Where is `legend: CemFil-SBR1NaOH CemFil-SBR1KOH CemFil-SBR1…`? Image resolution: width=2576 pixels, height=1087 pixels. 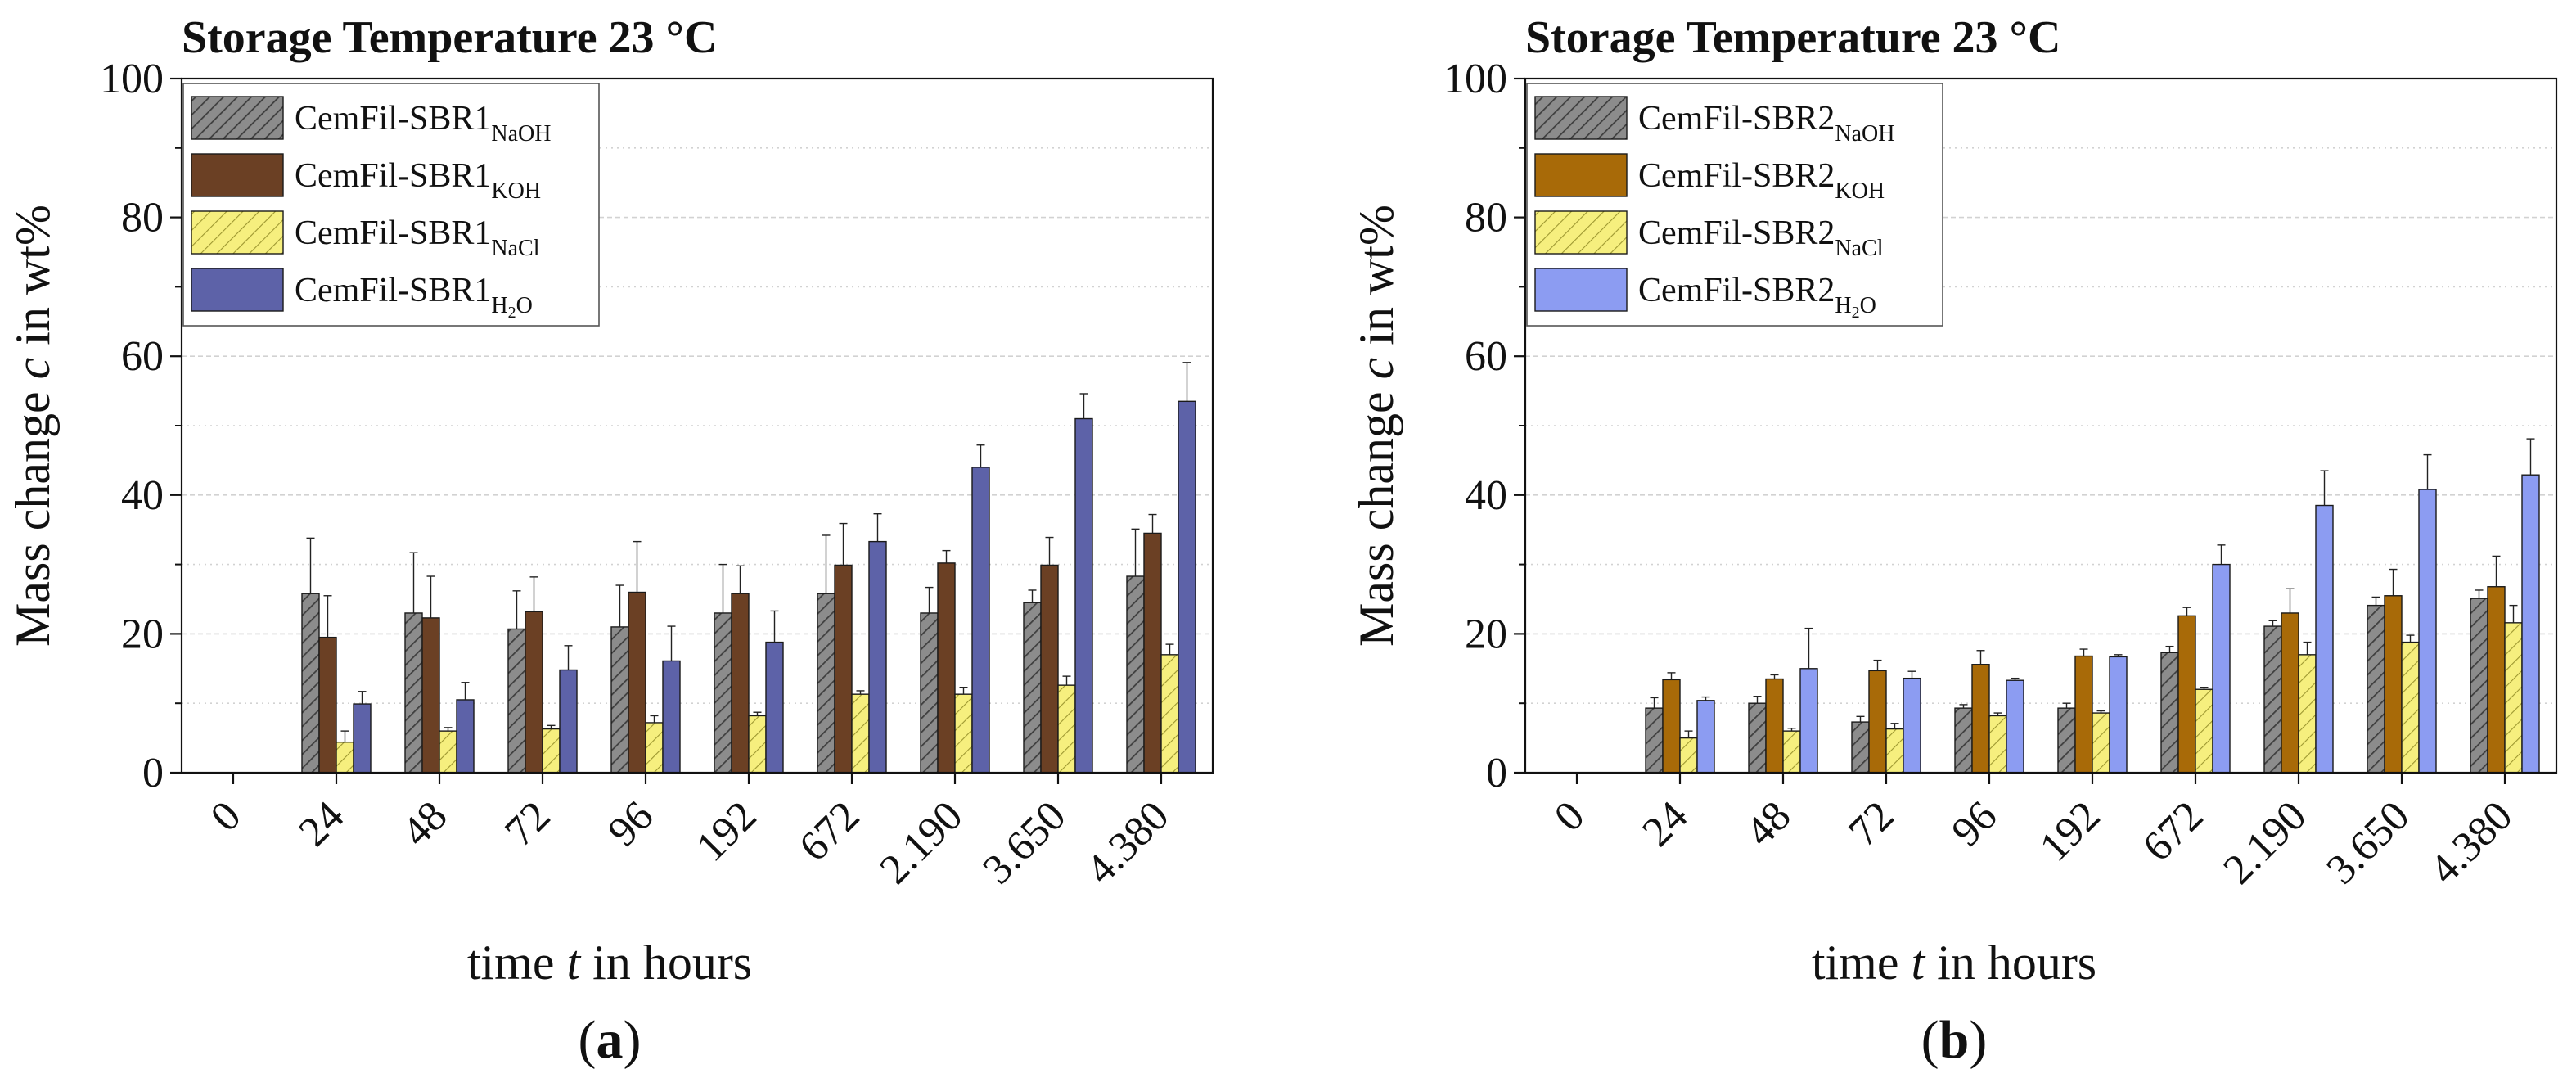
legend: CemFil-SBR1NaOH CemFil-SBR1KOH CemFil-SBR1… is located at coordinates (391, 205).